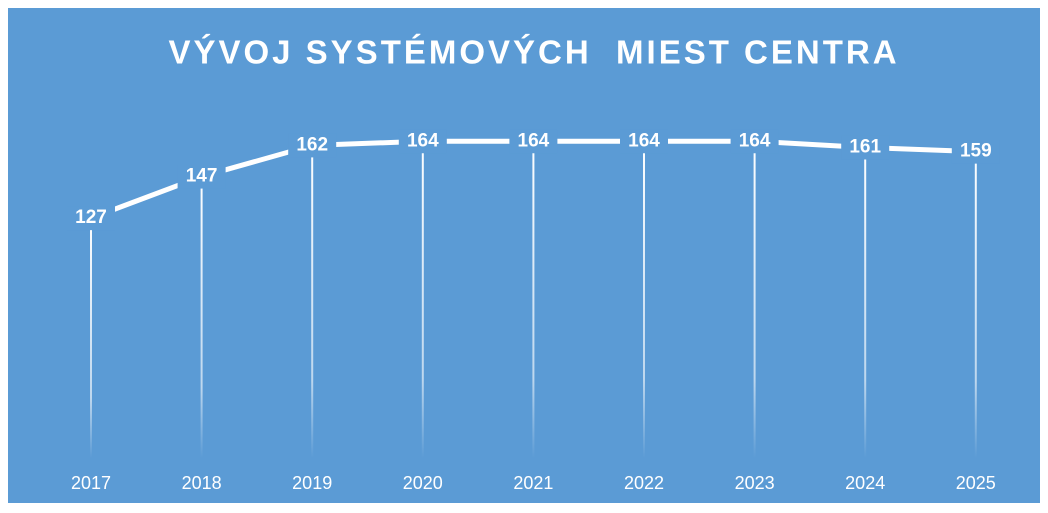  What do you see at coordinates (202, 483) in the screenshot?
I see `x-tick-label: 2018` at bounding box center [202, 483].